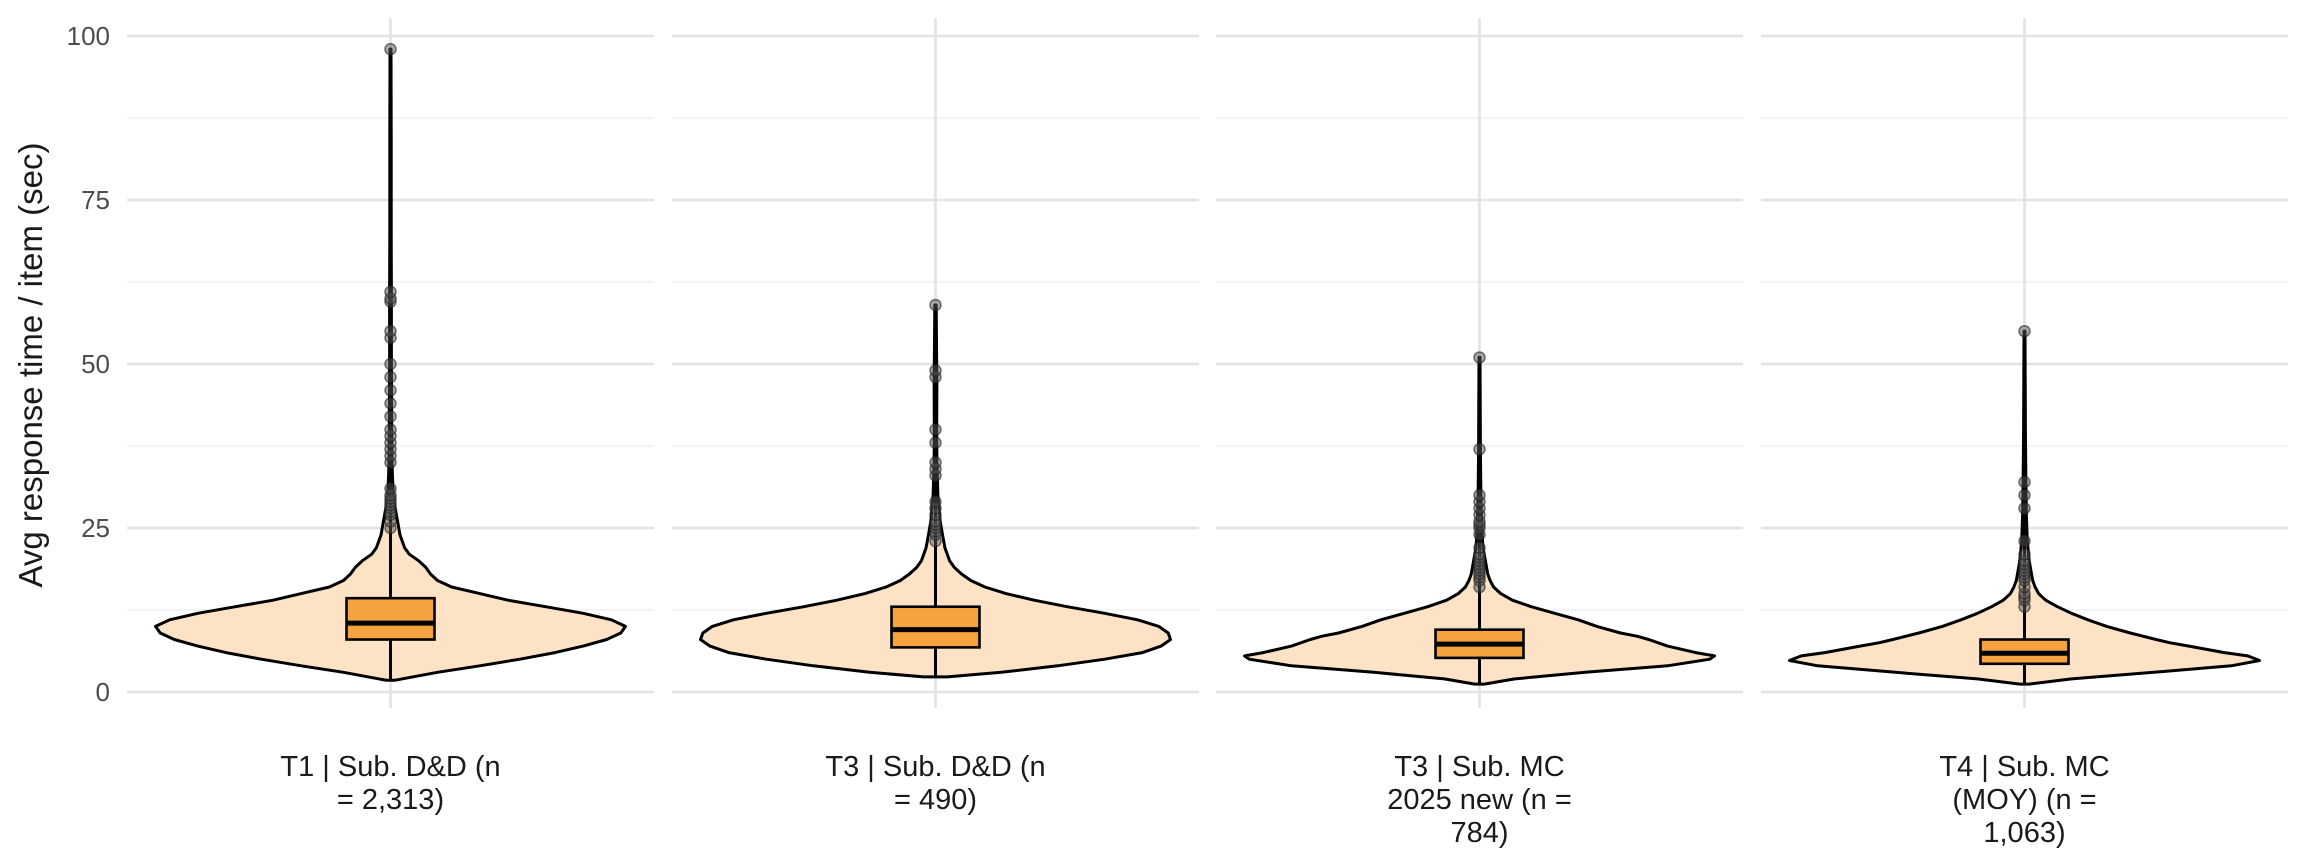 This screenshot has width=2304, height=864. What do you see at coordinates (390, 800) in the screenshot?
I see `x-category-label-line: = 2,313)` at bounding box center [390, 800].